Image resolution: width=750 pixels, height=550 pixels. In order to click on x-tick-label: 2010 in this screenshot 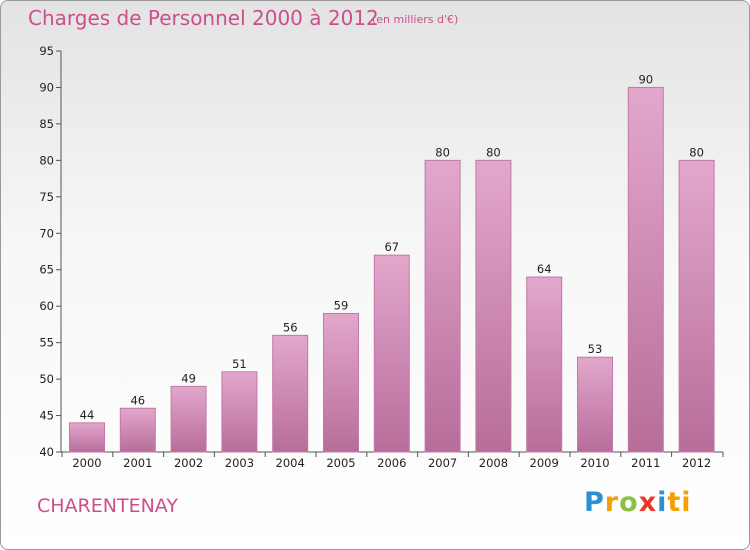, I will do `click(594, 463)`.